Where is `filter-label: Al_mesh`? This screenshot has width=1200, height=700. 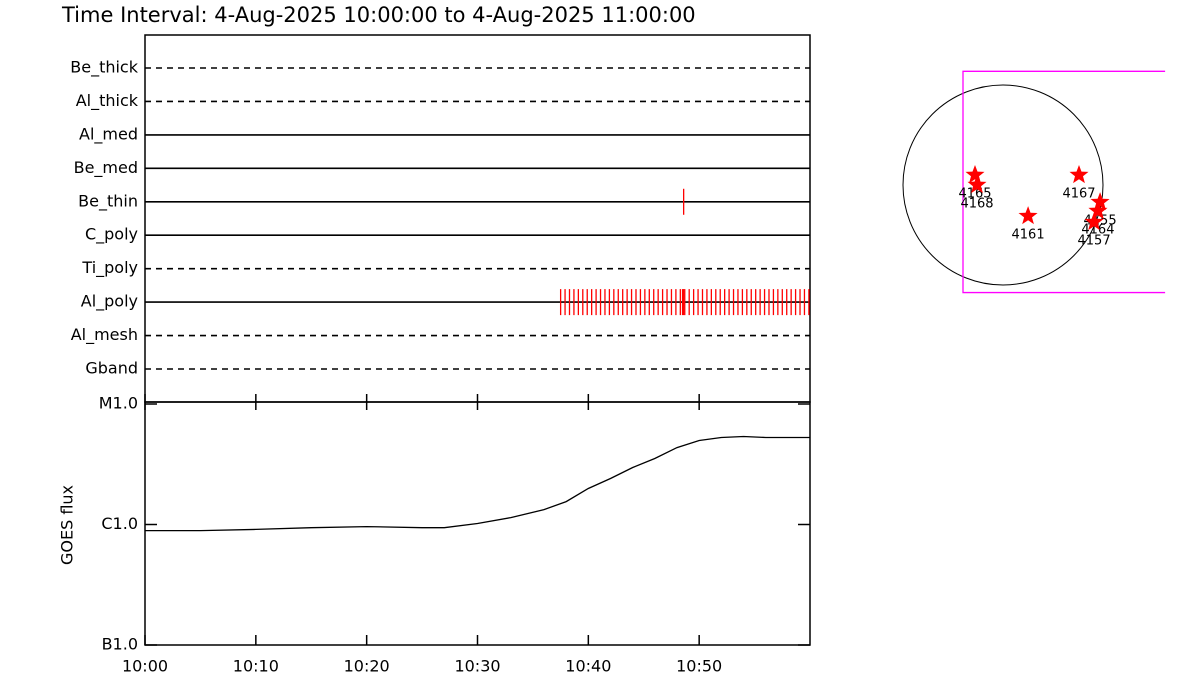 filter-label: Al_mesh is located at coordinates (104, 335).